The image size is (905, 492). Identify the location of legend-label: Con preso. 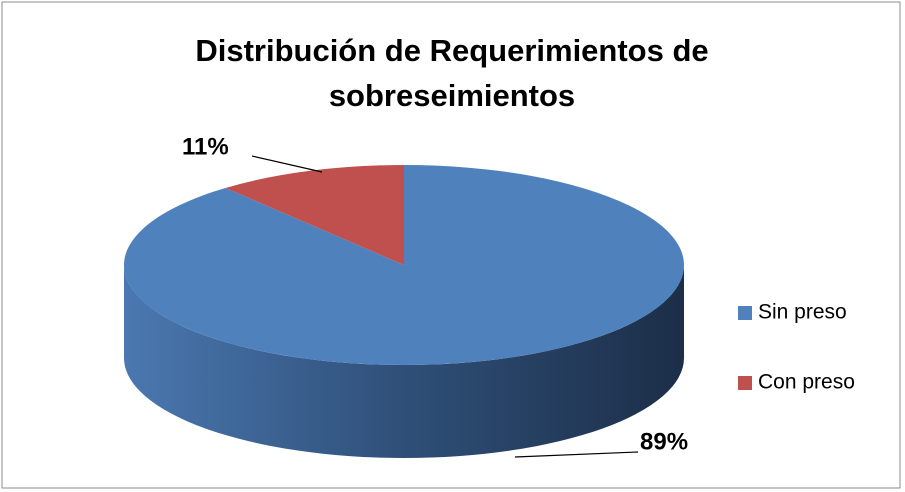
(806, 382).